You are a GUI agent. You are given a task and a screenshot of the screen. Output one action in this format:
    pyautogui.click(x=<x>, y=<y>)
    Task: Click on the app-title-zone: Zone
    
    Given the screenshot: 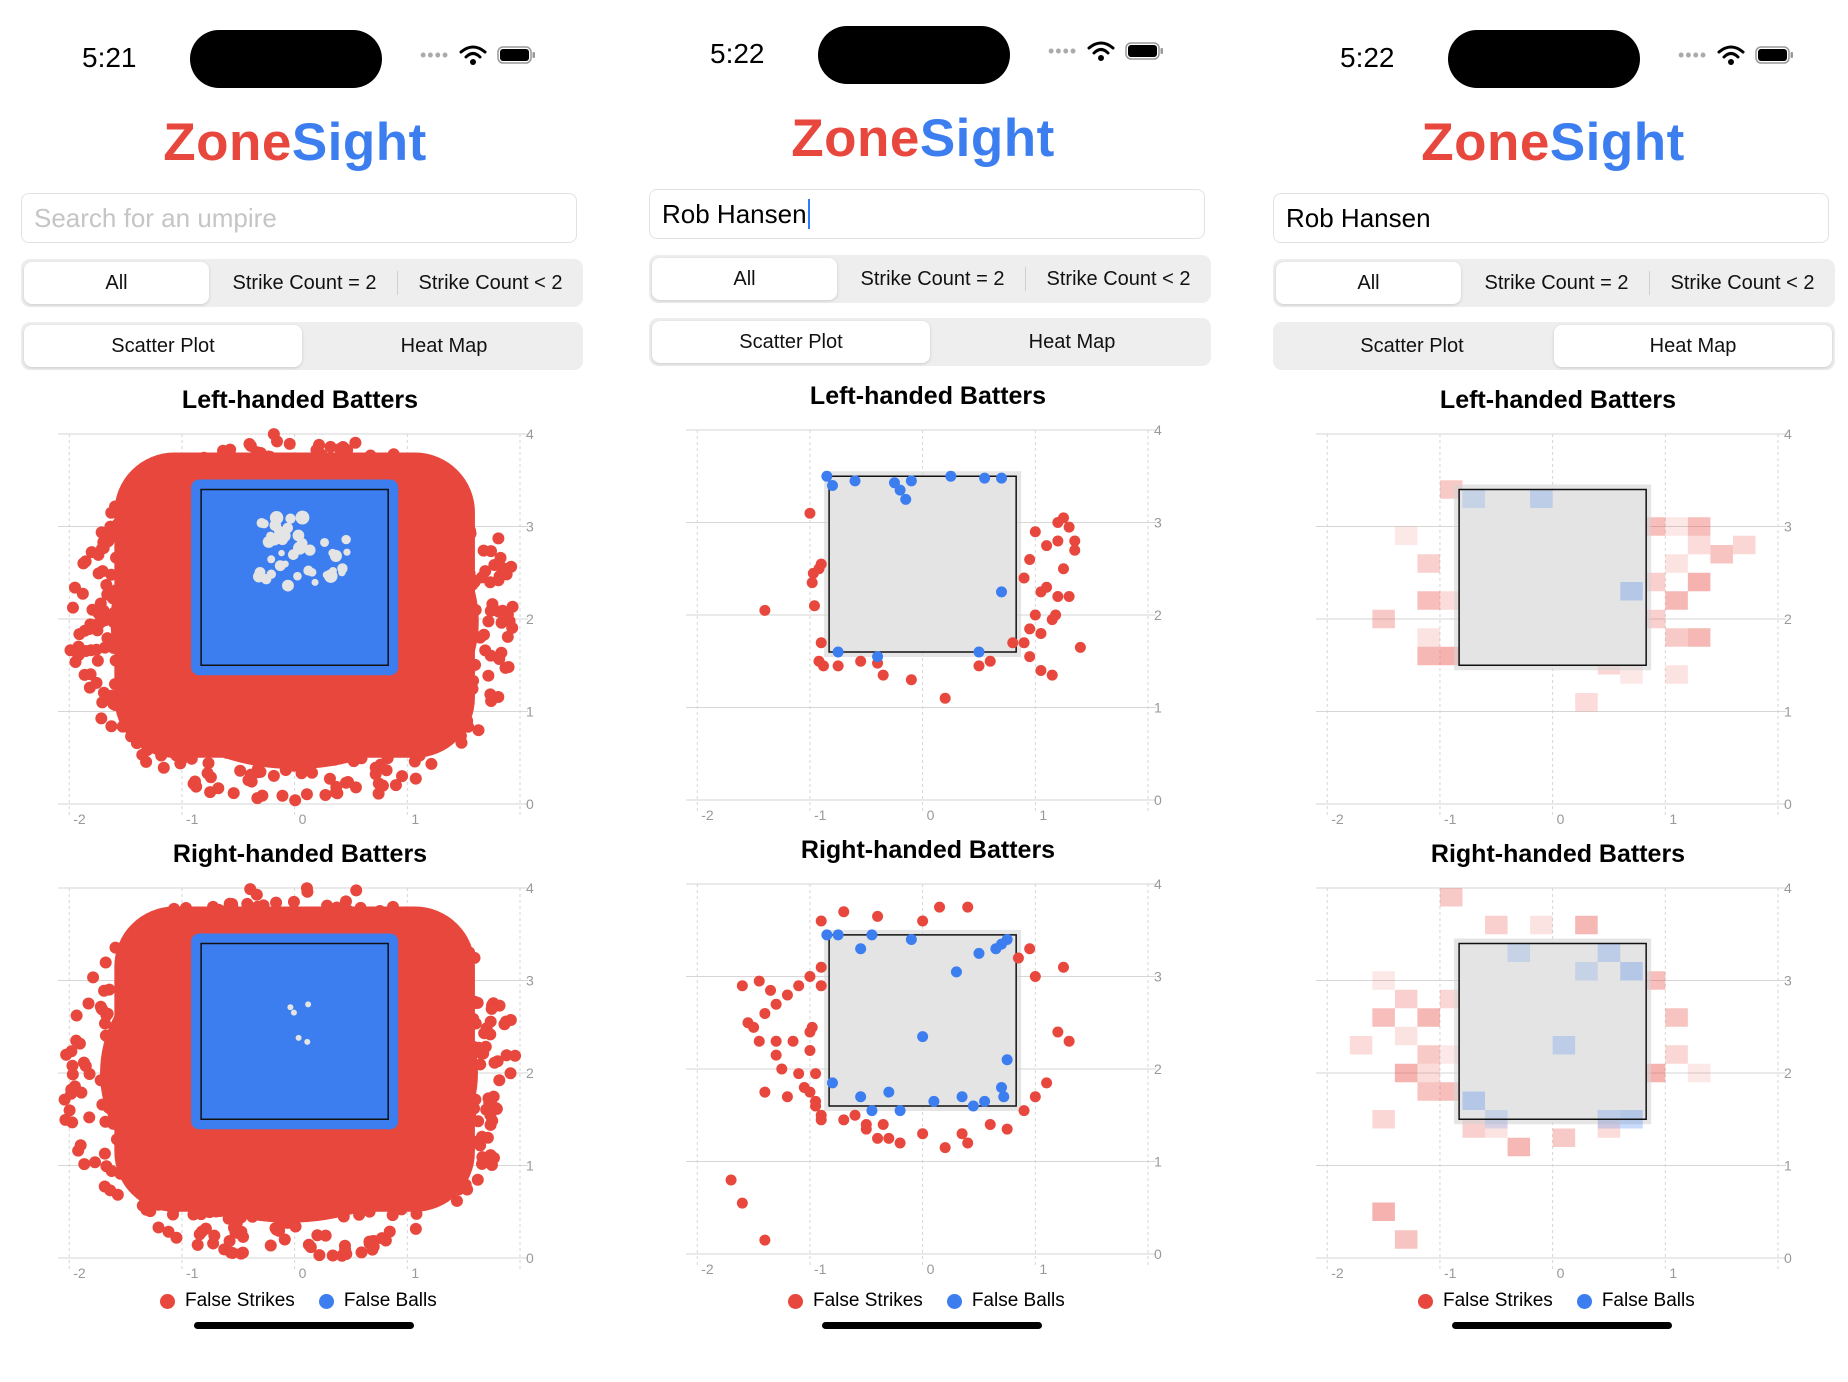 What is the action you would take?
    pyautogui.click(x=855, y=138)
    